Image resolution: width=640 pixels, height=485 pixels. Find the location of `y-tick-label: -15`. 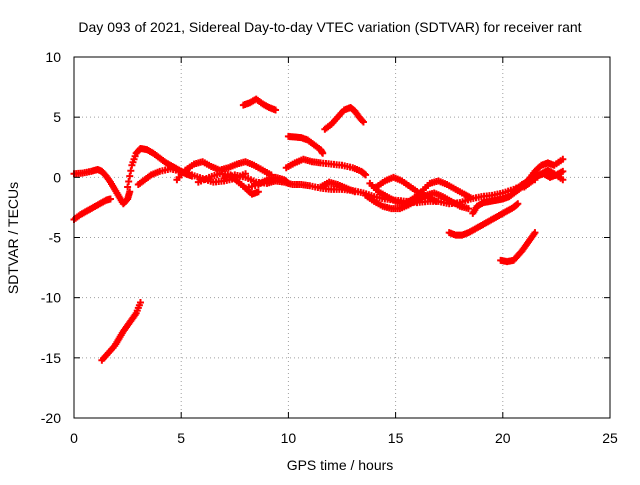

y-tick-label: -15 is located at coordinates (51, 358).